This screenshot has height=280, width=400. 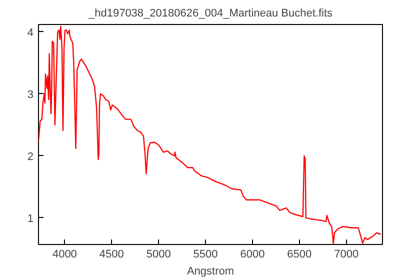 I want to click on x-tick-label: 4500, so click(x=111, y=254).